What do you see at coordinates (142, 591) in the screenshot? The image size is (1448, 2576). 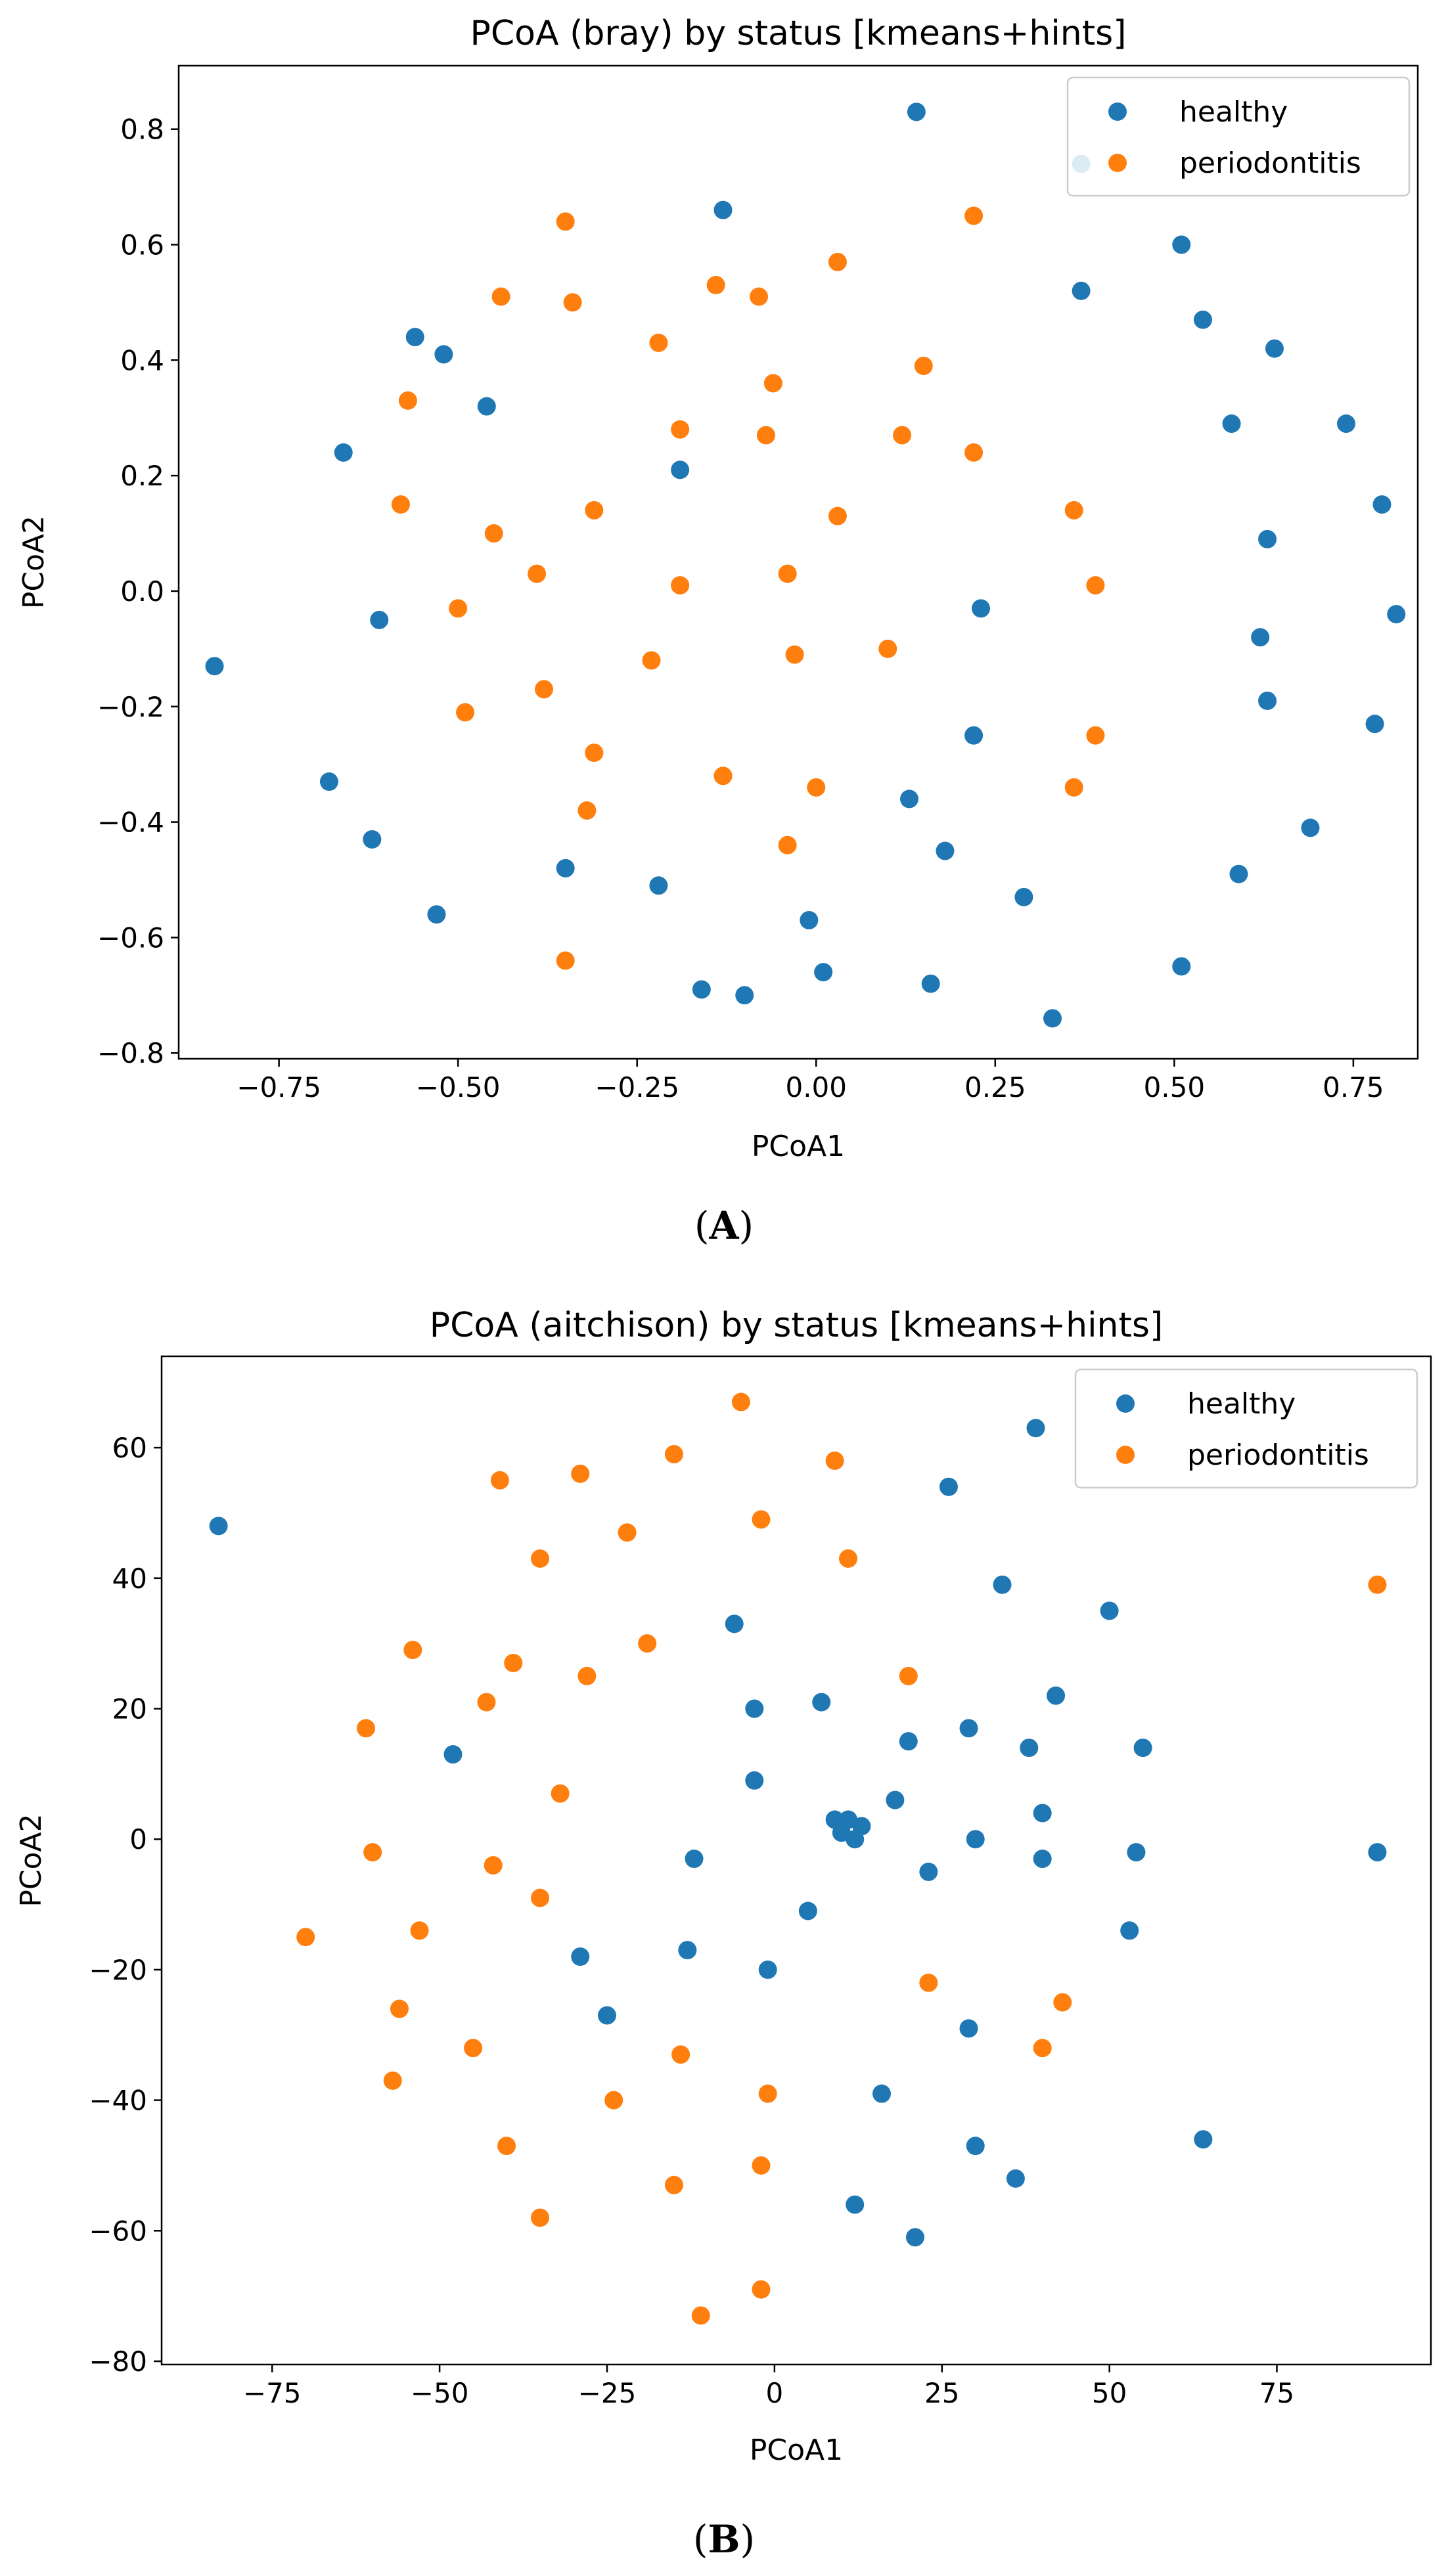 I see `y-tick-label: 0.0` at bounding box center [142, 591].